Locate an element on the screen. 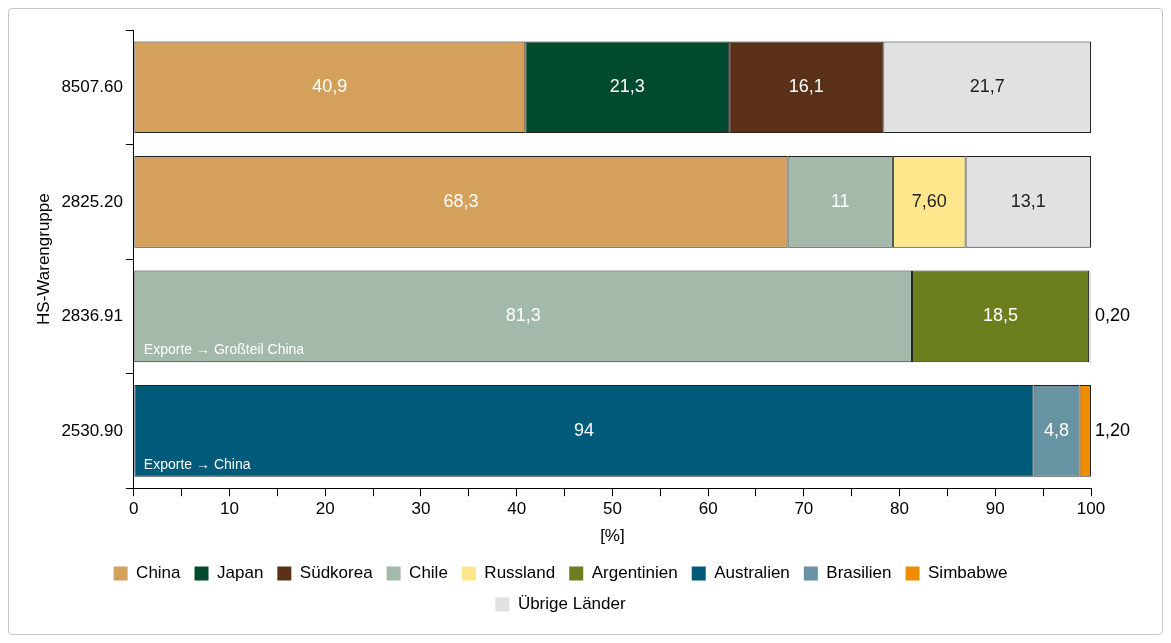  data-label: 1,20 is located at coordinates (1113, 429).